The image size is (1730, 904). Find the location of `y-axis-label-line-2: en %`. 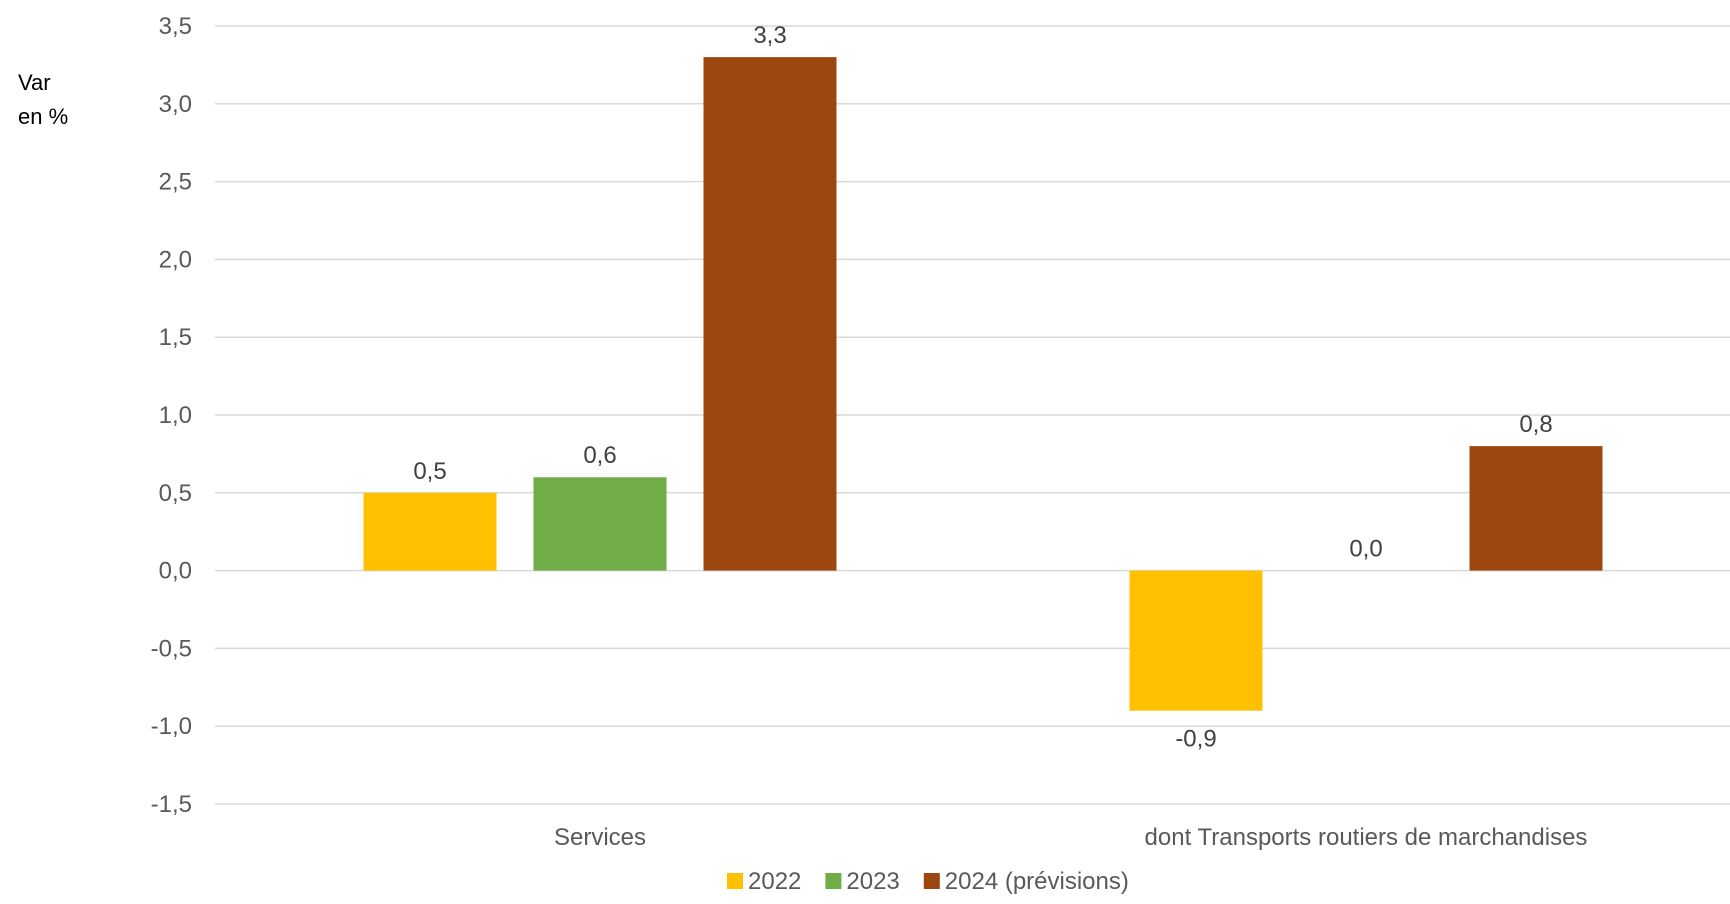

y-axis-label-line-2: en % is located at coordinates (43, 116).